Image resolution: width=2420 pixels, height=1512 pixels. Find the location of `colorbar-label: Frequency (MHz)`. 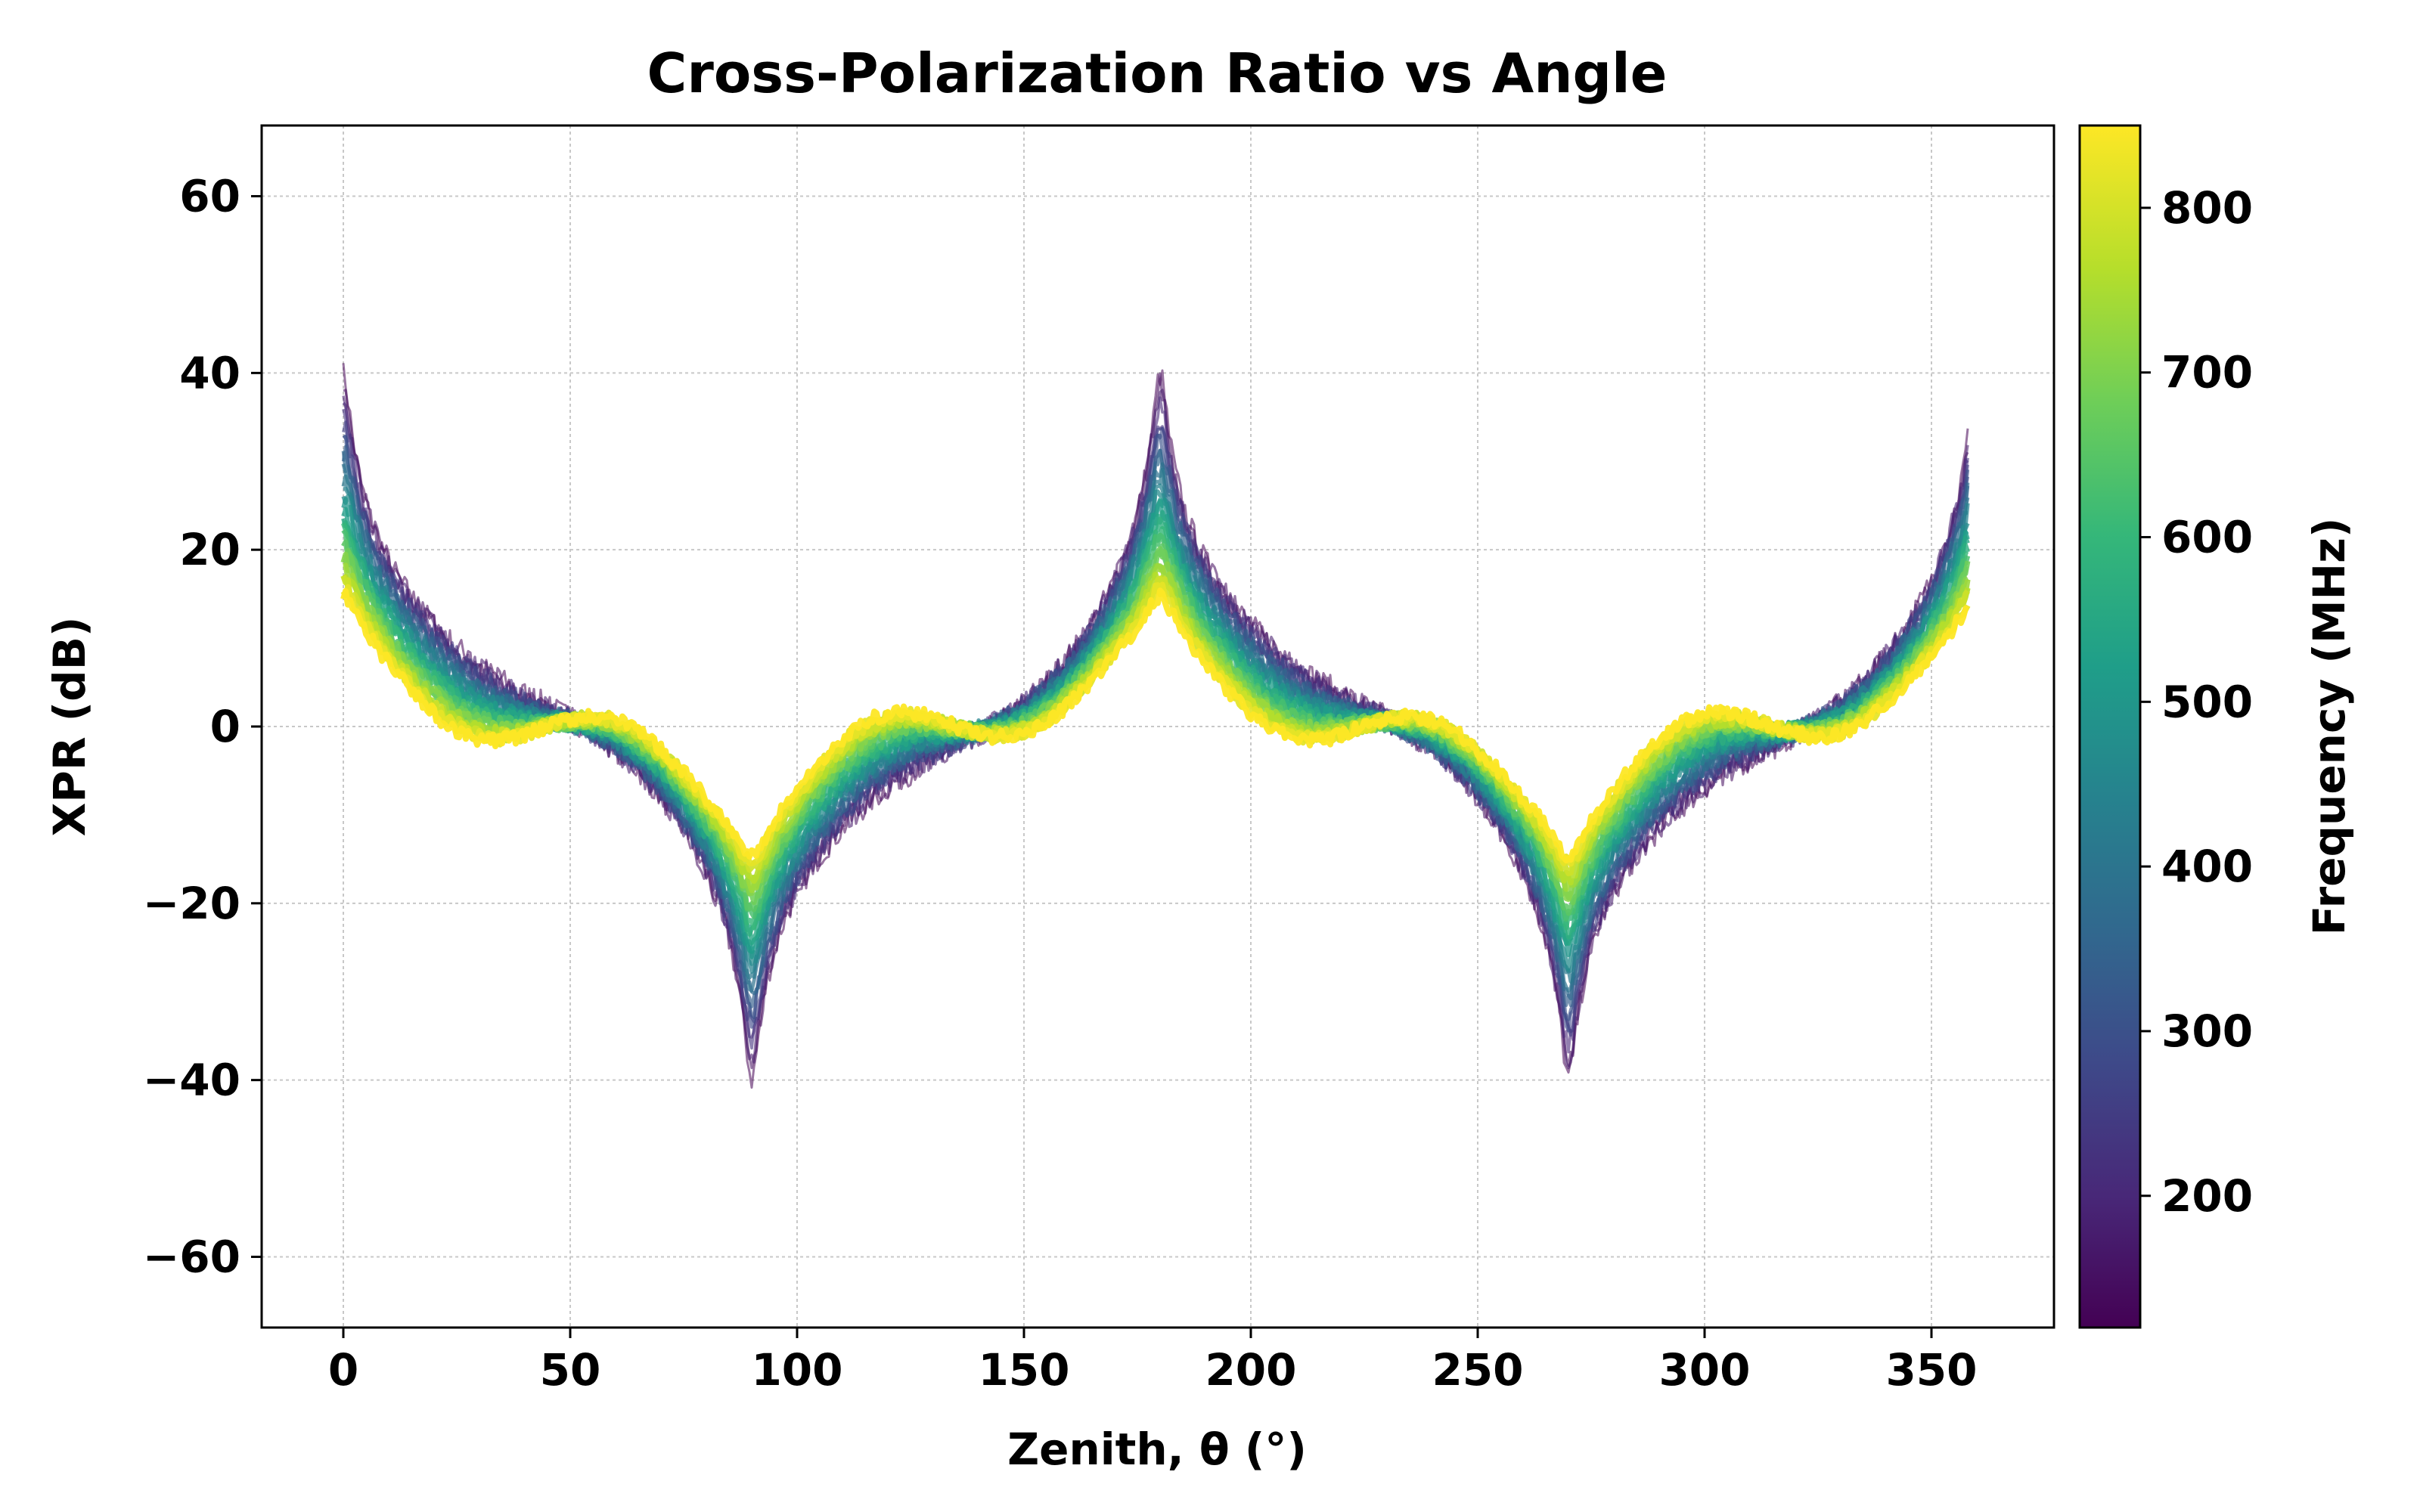

colorbar-label: Frequency (MHz) is located at coordinates (2329, 727).